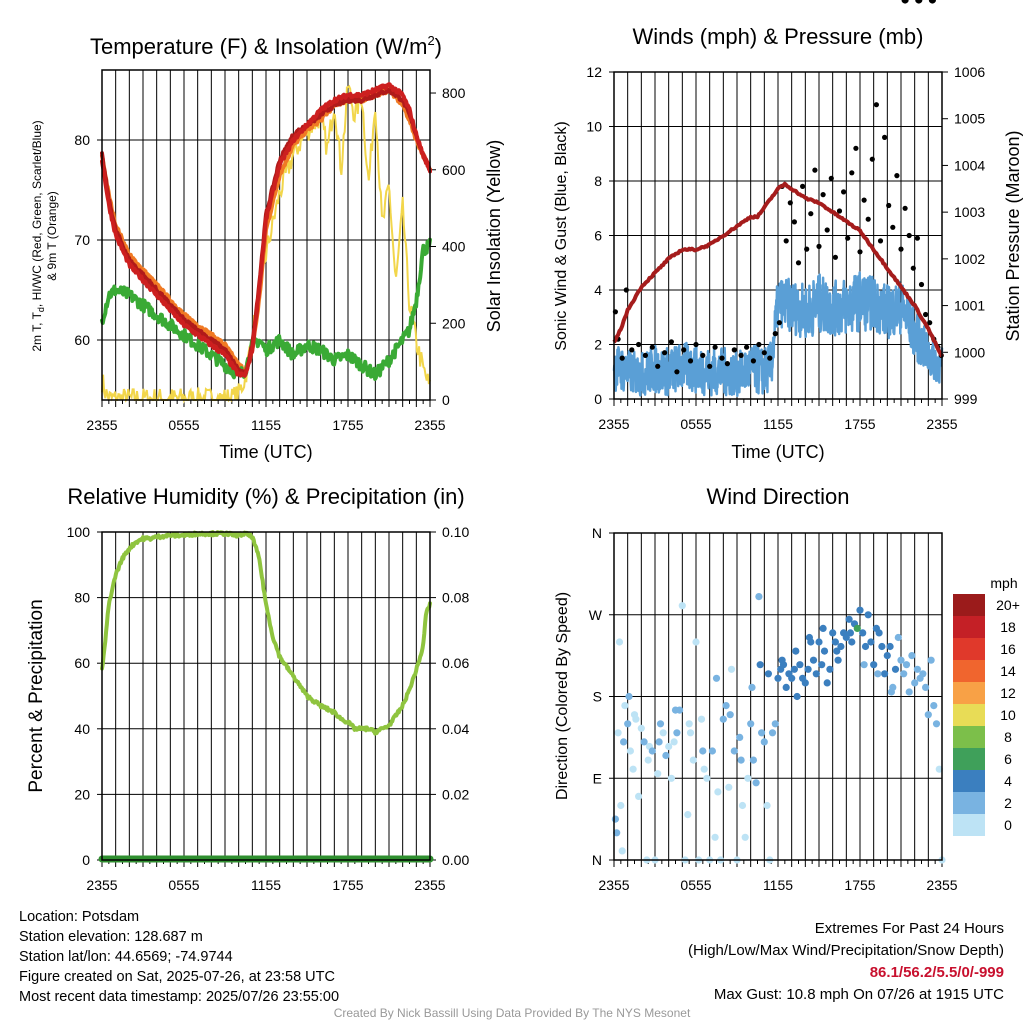  I want to click on precip-y2tick-label: 0.04, so click(455, 729).